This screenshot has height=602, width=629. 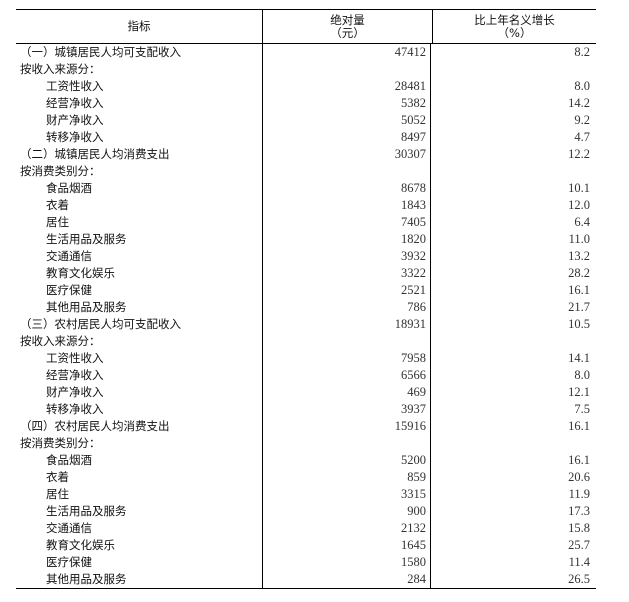 I want to click on table-row: 工资性收入 28481 8.0, so click(x=306, y=86).